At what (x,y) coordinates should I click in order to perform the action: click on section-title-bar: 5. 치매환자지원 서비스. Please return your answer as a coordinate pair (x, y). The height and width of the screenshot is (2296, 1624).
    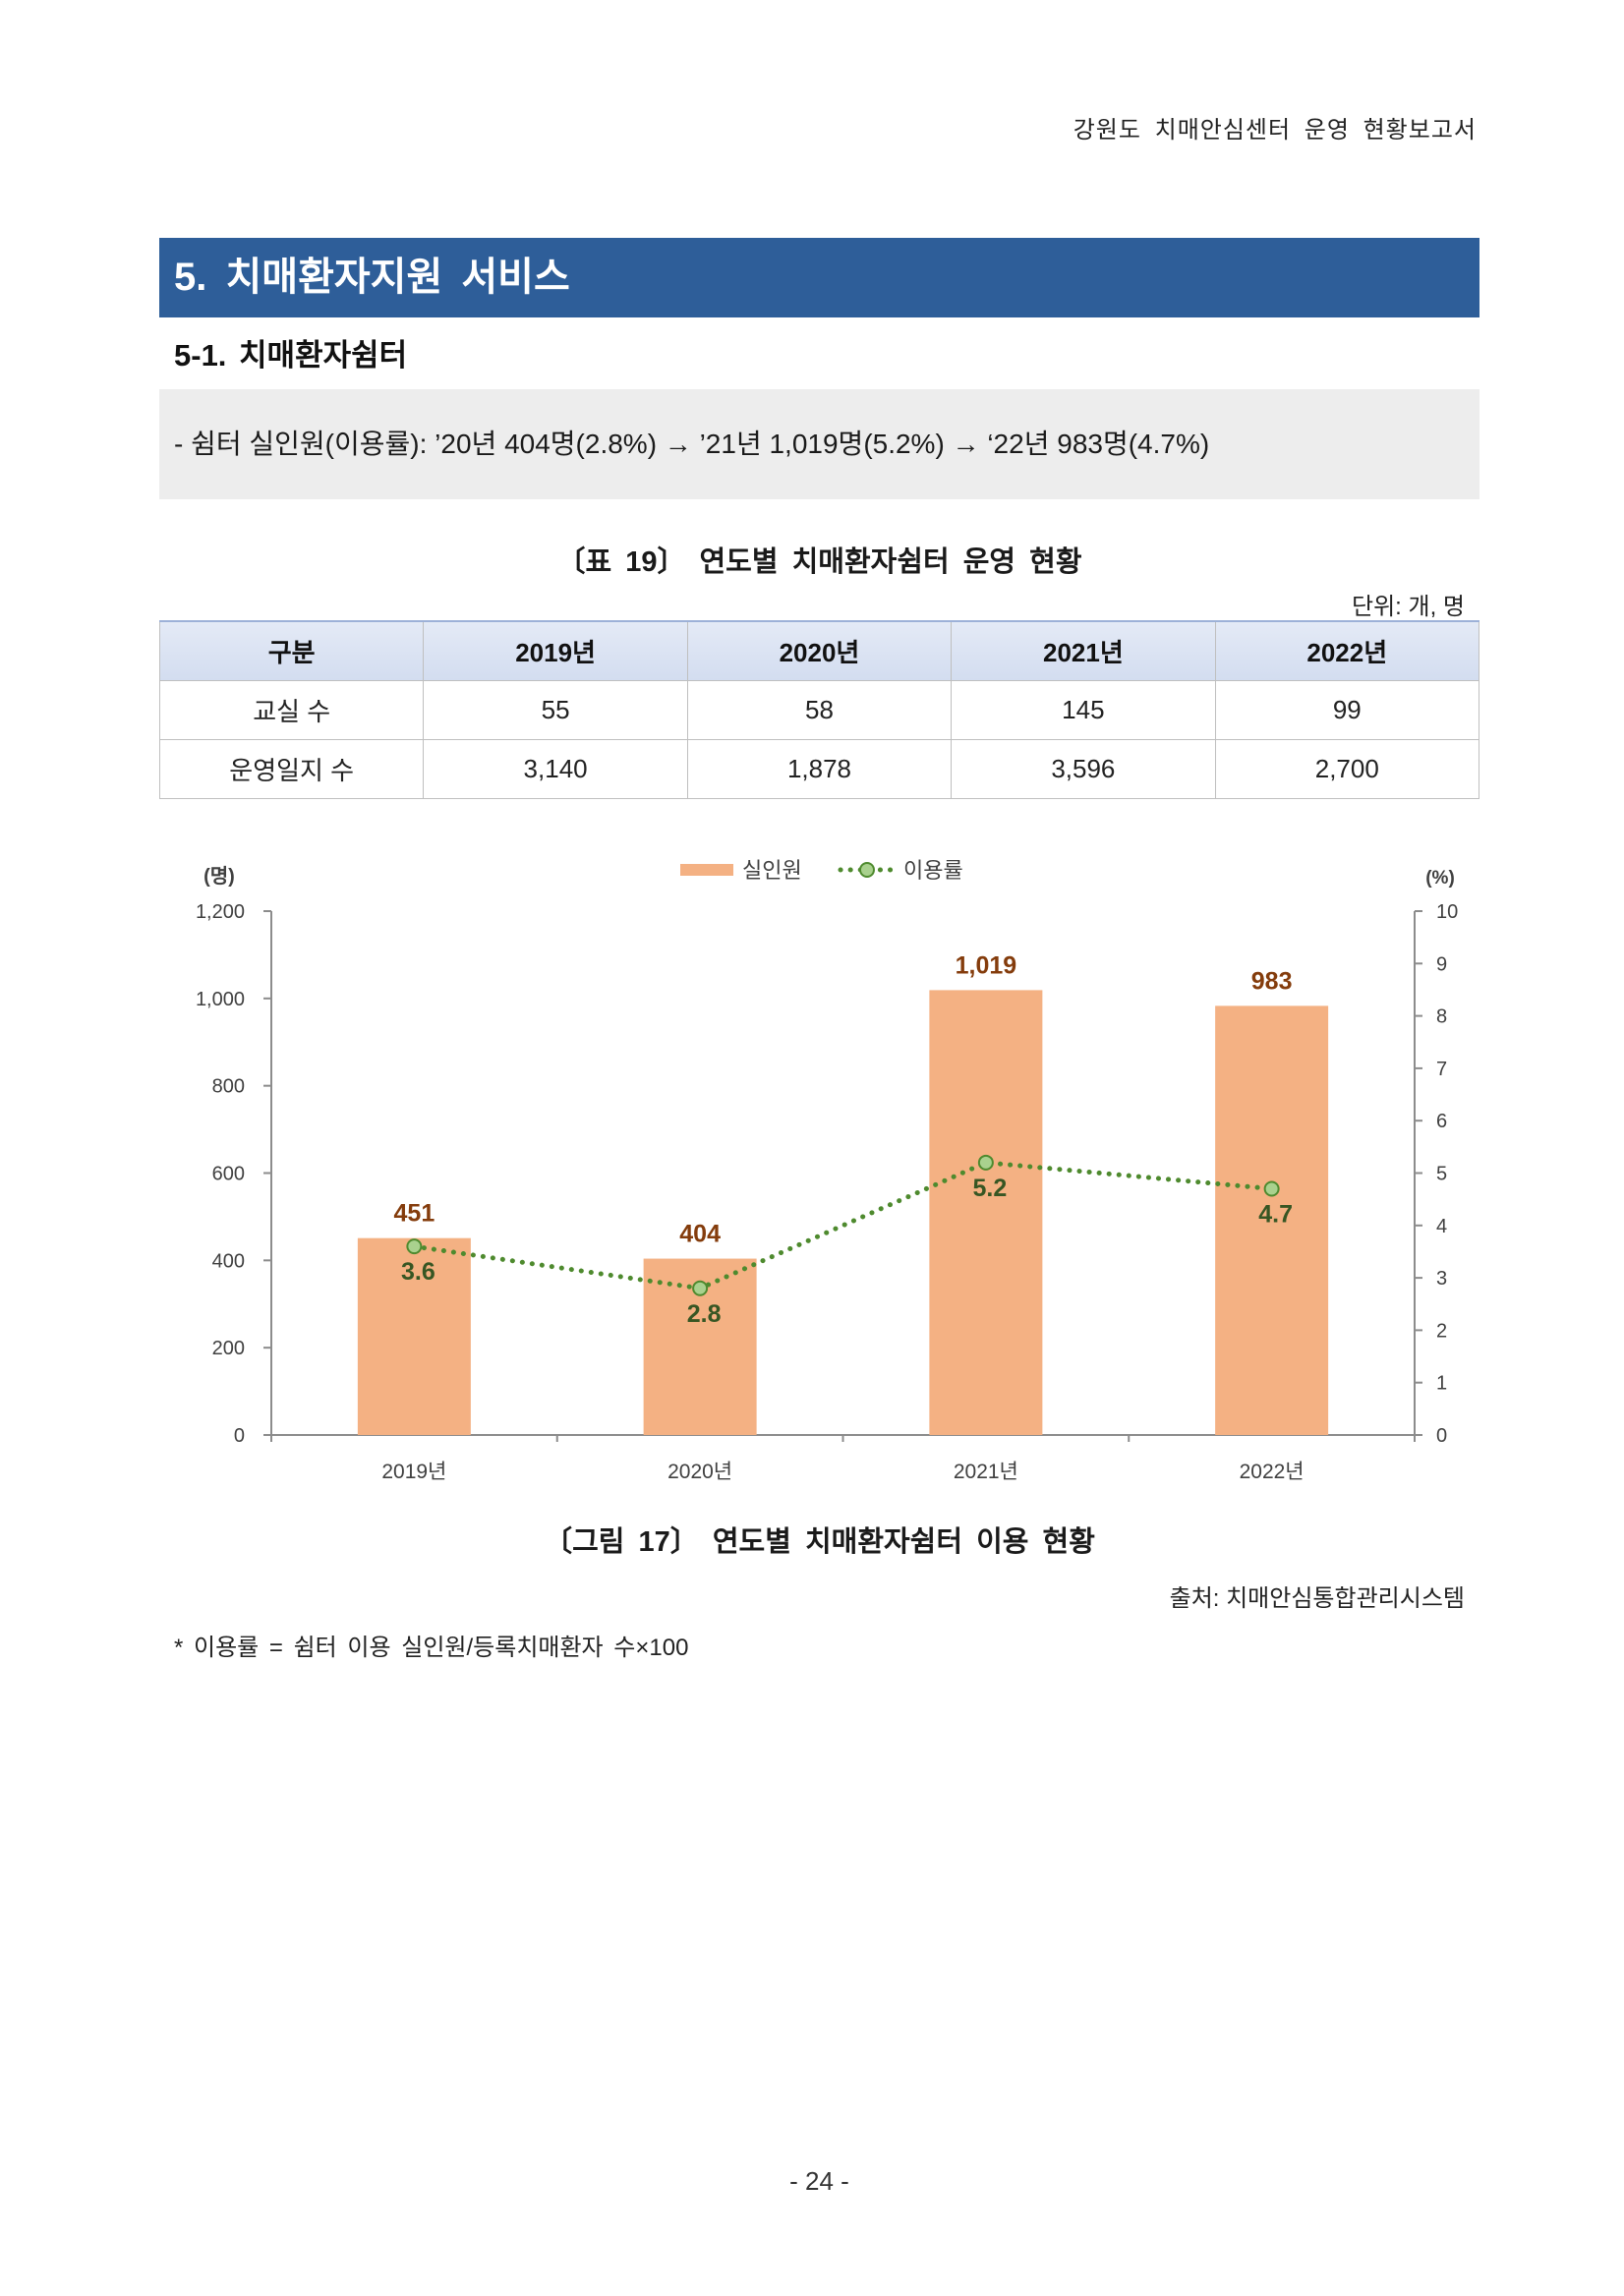
    Looking at the image, I should click on (819, 277).